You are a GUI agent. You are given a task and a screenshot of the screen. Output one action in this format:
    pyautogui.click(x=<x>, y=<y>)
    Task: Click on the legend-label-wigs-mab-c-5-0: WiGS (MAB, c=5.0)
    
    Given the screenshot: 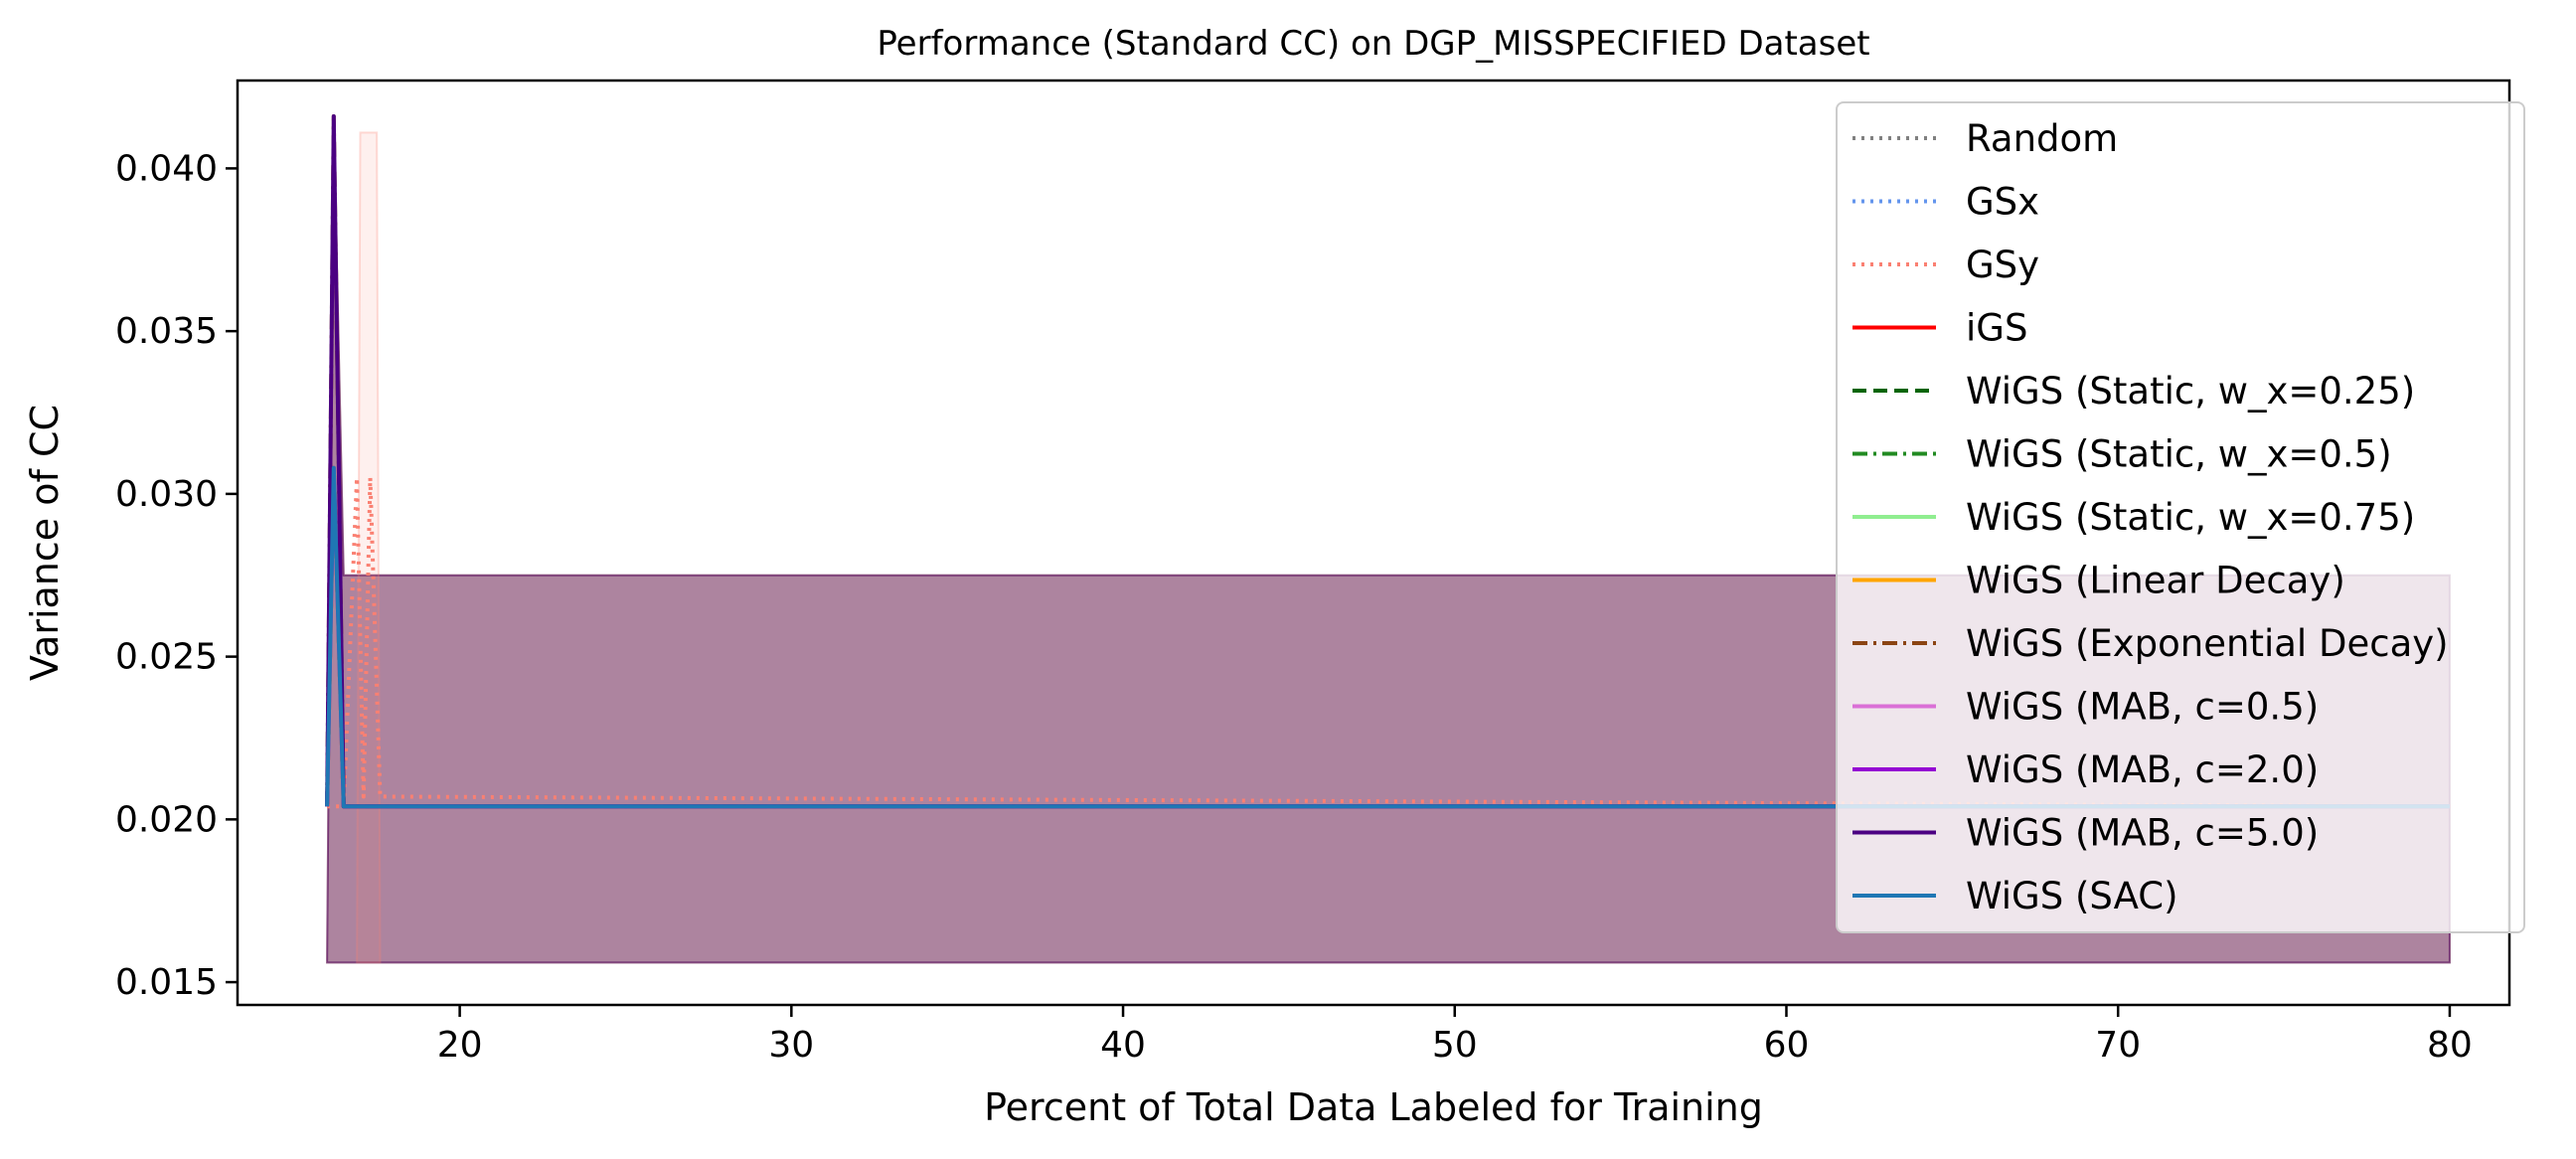 What is the action you would take?
    pyautogui.click(x=2142, y=833)
    